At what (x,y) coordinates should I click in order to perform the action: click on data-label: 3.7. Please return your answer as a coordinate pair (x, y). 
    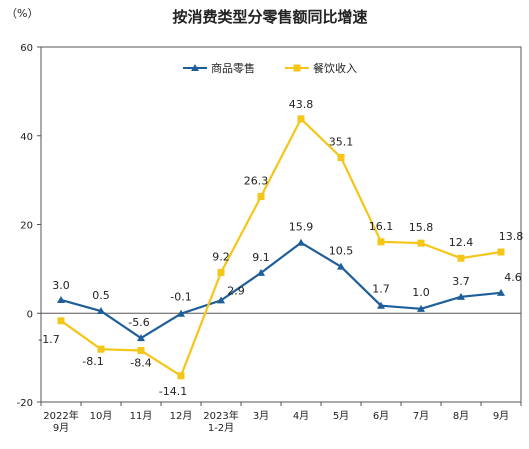
    Looking at the image, I should click on (461, 281).